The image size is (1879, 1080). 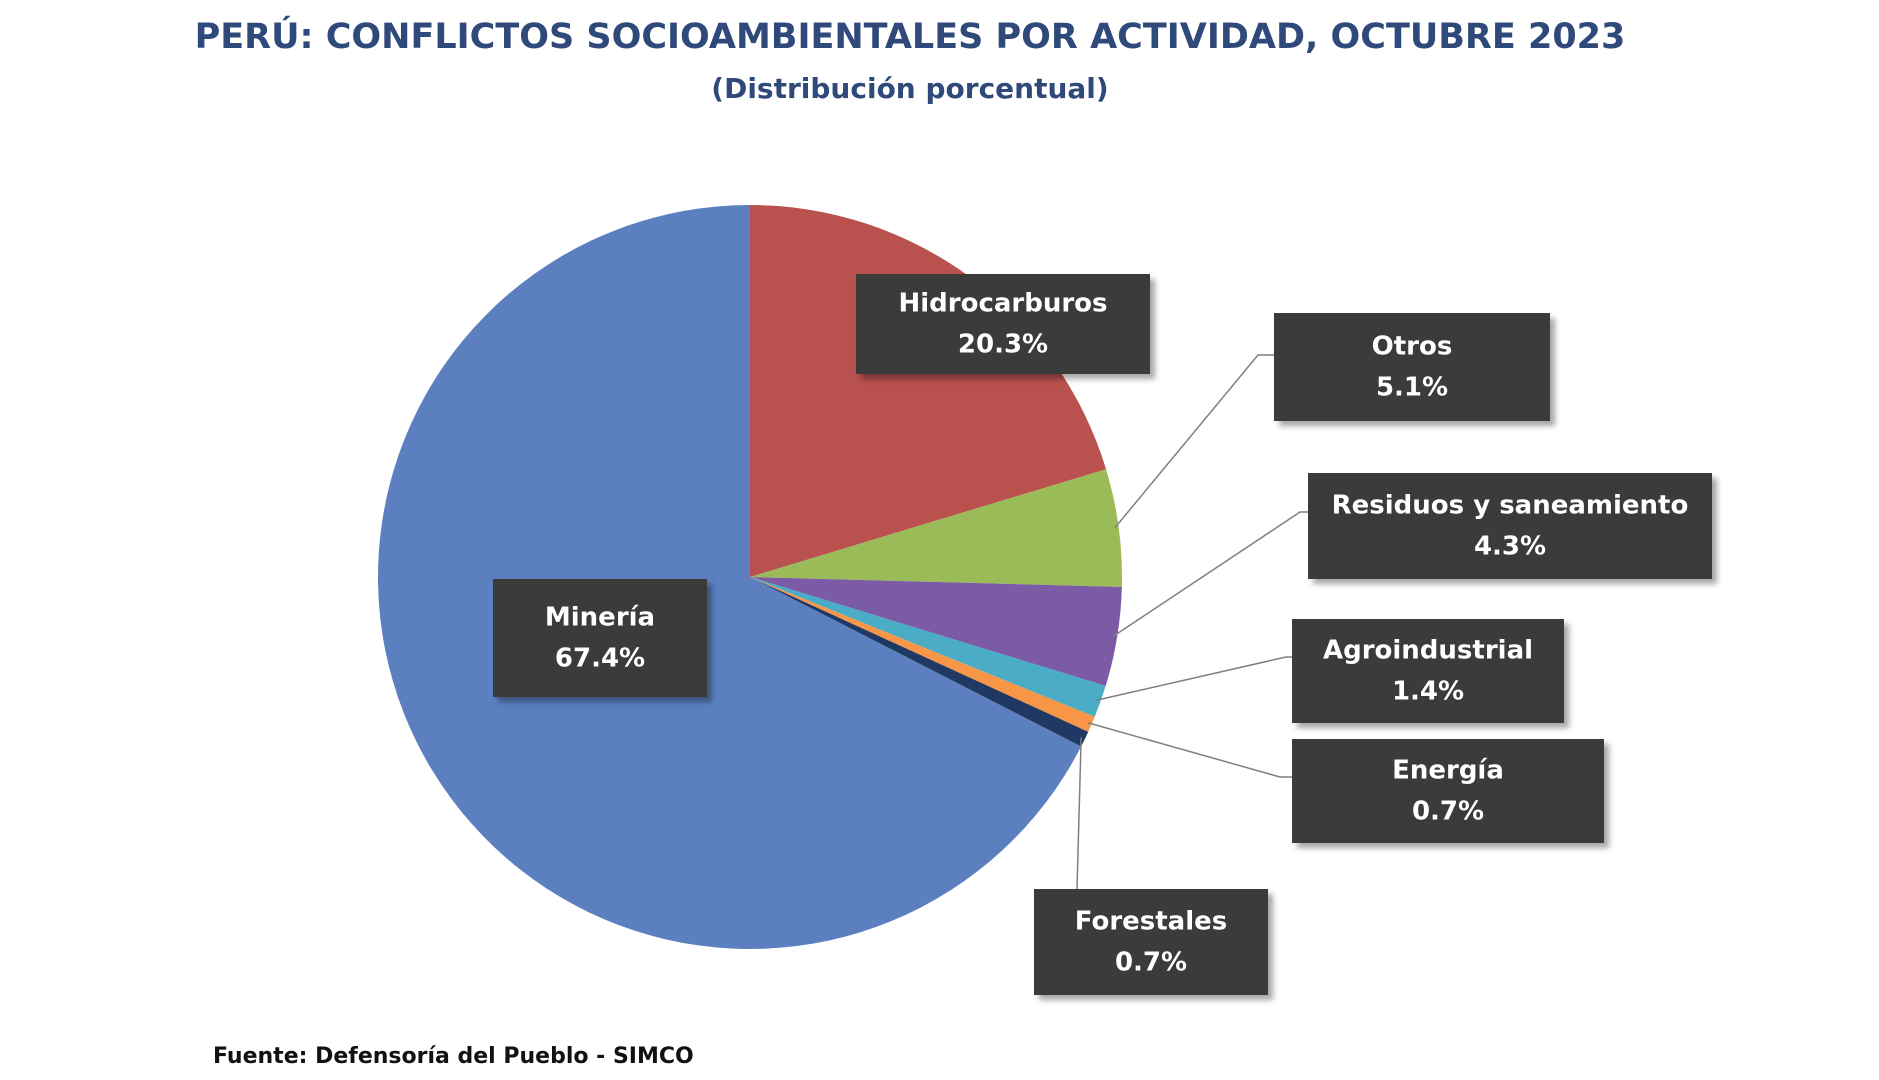 I want to click on label-name: Hidrocarburos, so click(x=1002, y=304).